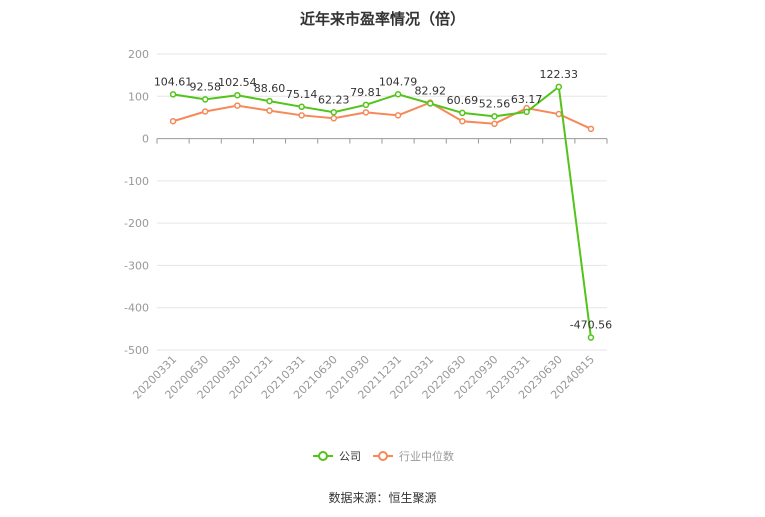 Image resolution: width=765 pixels, height=517 pixels. Describe the element at coordinates (138, 96) in the screenshot. I see `y-tick-label: 100` at that location.